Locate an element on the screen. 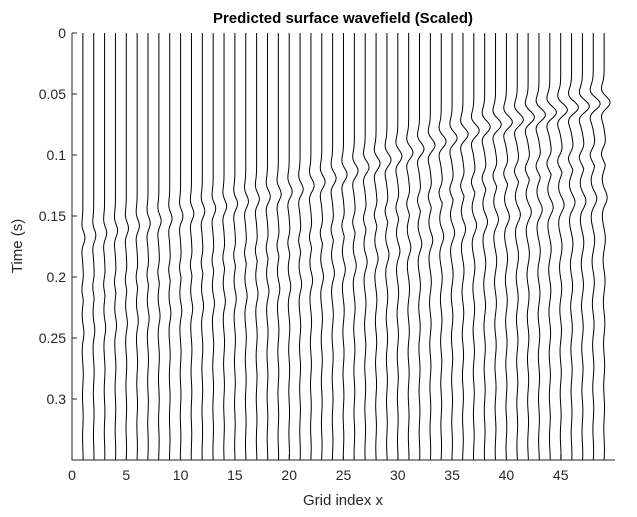 This screenshot has width=637, height=517. y-axis: 0 0.05 0.1 0.15 0.2 0.25 0.3 is located at coordinates (58, 216).